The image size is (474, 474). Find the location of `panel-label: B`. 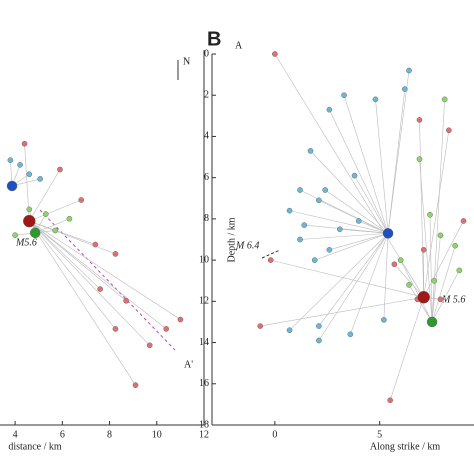

panel-label: B is located at coordinates (214, 39).